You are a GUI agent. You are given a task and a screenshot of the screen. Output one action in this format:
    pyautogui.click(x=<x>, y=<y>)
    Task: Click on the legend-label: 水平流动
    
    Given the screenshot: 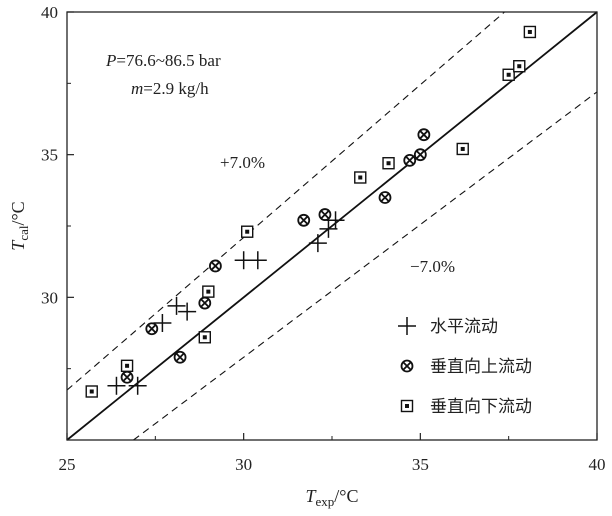 What is the action you would take?
    pyautogui.click(x=464, y=327)
    